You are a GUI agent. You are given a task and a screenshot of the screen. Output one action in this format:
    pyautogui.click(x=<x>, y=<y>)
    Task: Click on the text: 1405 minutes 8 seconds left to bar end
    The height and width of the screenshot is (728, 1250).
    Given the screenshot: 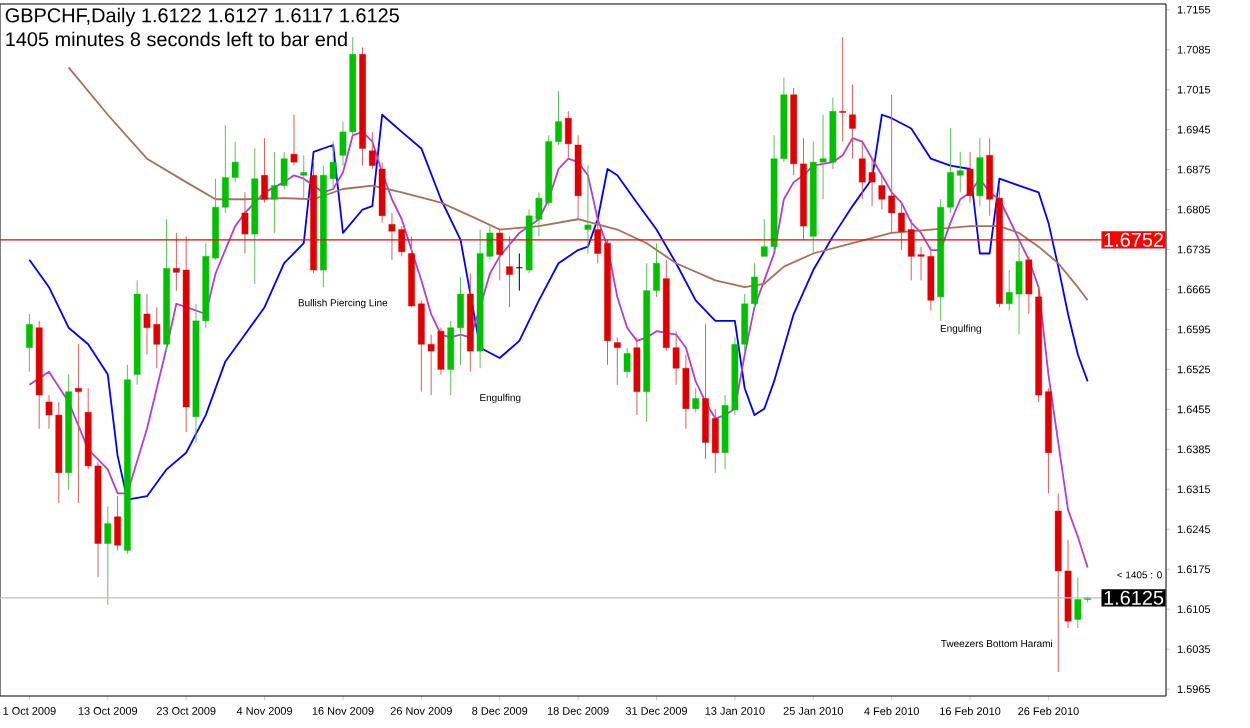 What is the action you would take?
    pyautogui.click(x=176, y=39)
    